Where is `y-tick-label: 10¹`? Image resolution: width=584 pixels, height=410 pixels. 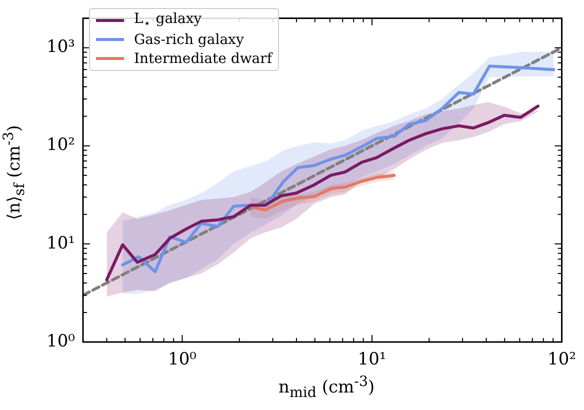
y-tick-label: 10¹ is located at coordinates (60, 243).